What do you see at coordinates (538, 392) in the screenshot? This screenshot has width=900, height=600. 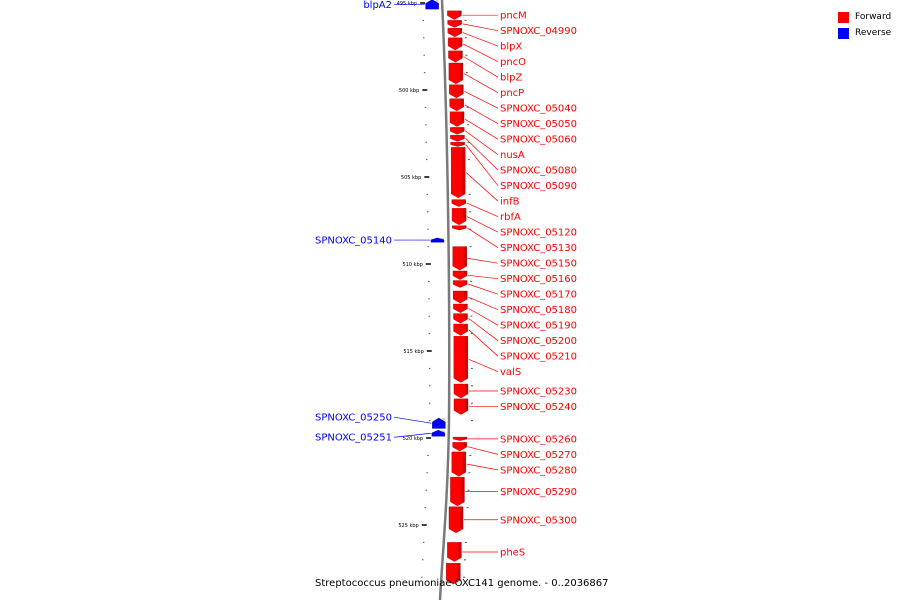 I see `gene-label: SPNOXC_05230` at bounding box center [538, 392].